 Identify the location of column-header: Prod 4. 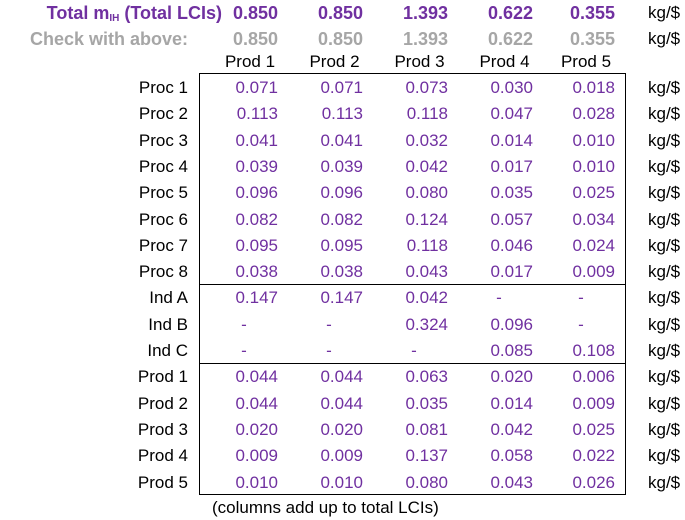
(504, 61).